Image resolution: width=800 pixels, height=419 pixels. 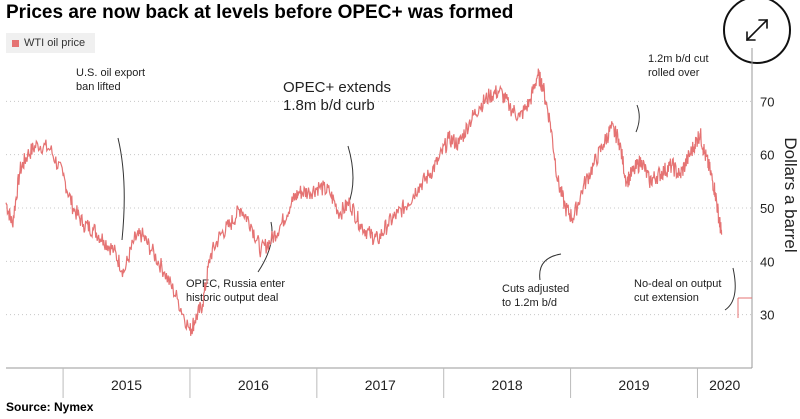 I want to click on expand-button, so click(x=757, y=32).